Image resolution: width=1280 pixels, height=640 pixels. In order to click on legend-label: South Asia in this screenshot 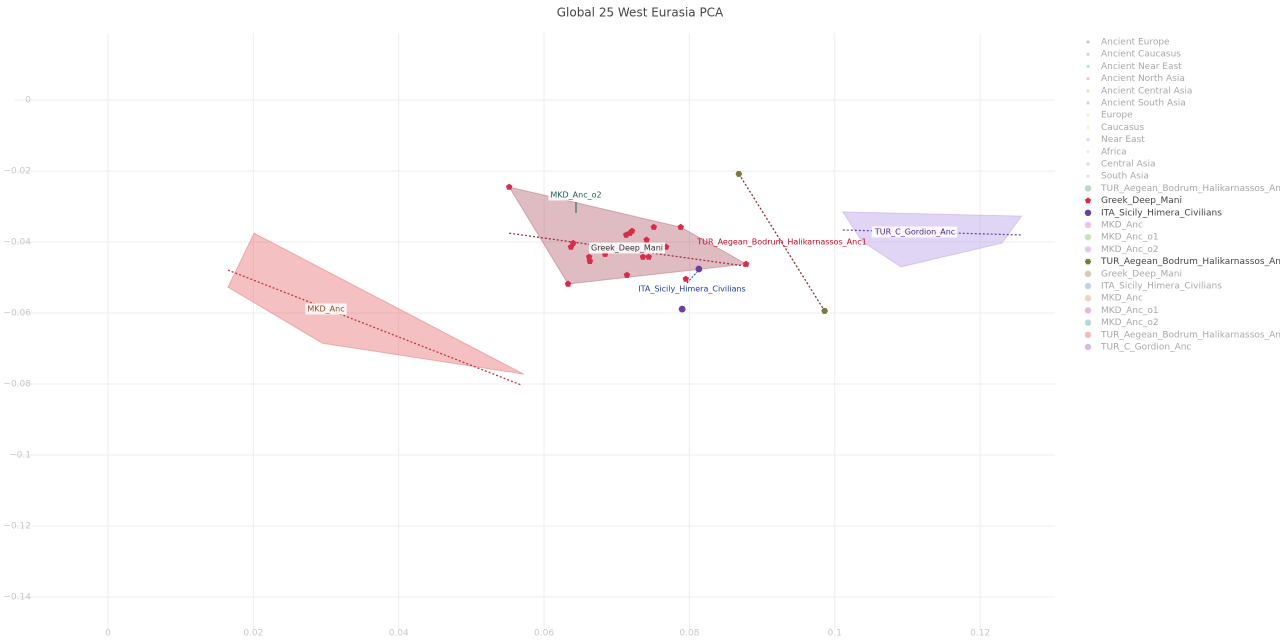, I will do `click(1125, 177)`.